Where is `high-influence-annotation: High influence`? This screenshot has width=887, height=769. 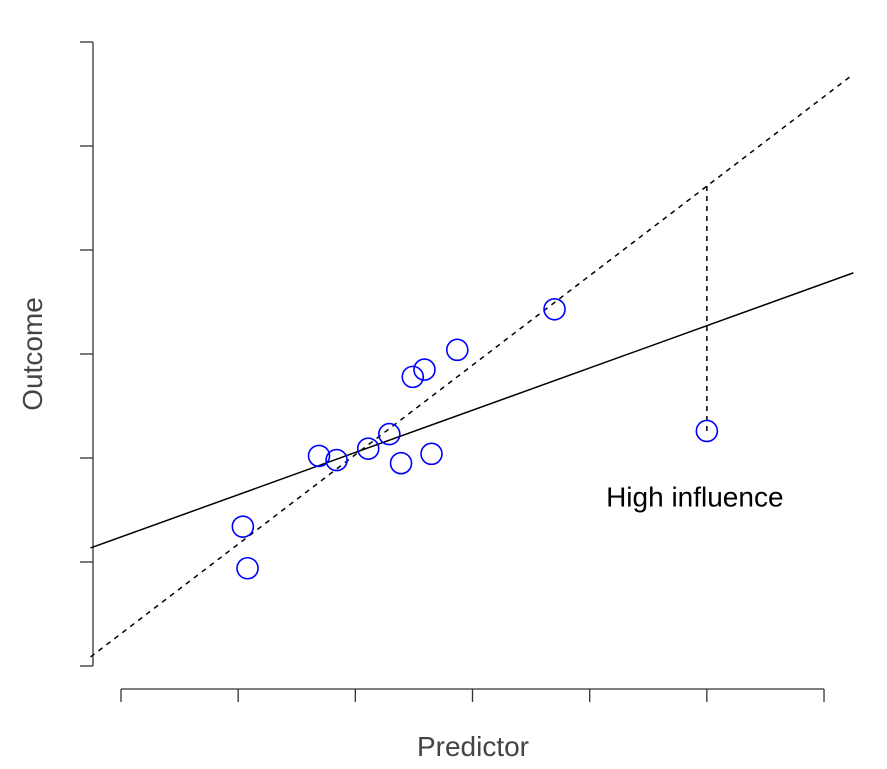 high-influence-annotation: High influence is located at coordinates (694, 496).